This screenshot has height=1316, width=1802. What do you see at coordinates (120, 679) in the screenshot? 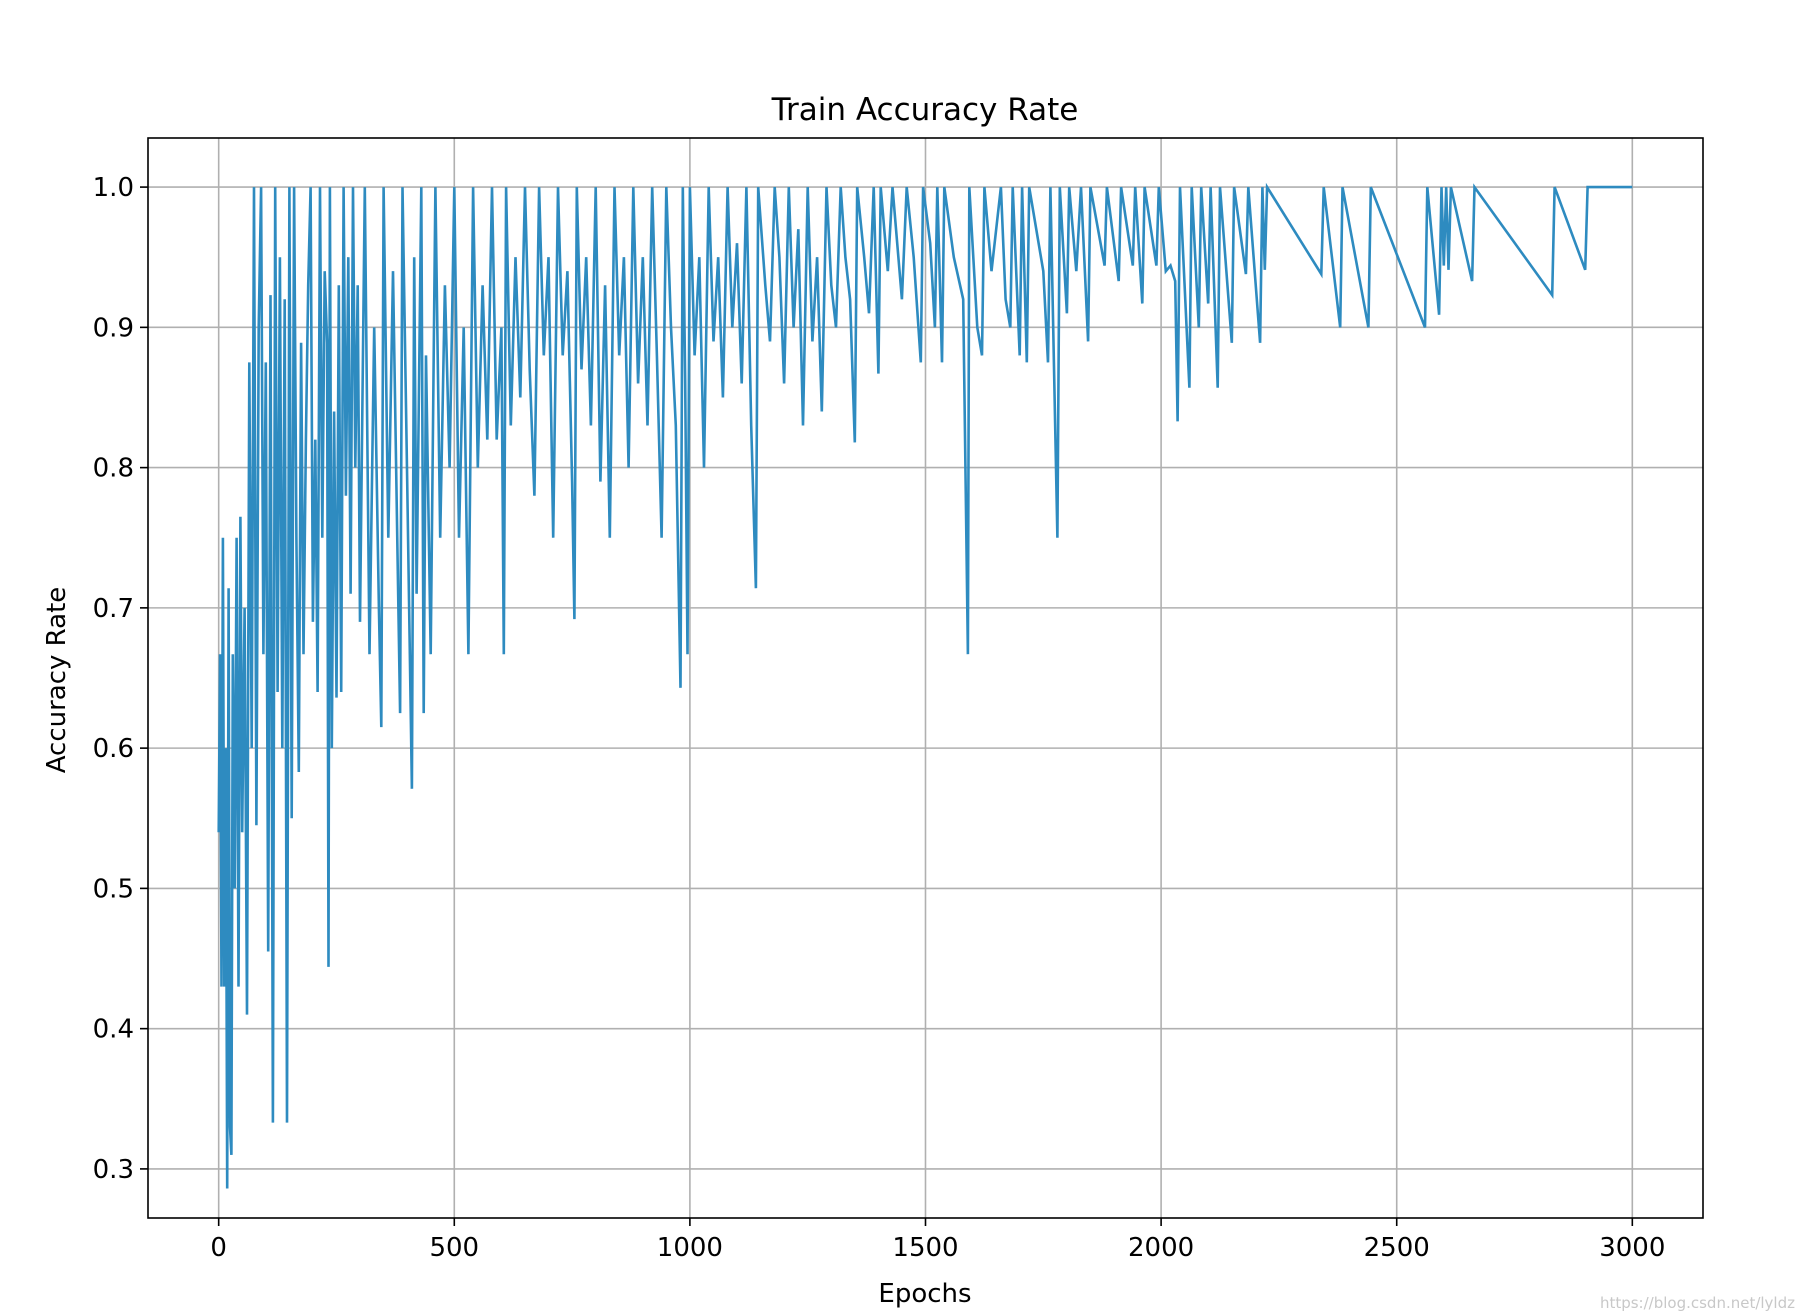
I see `y-axis: 0.3 0.4 0.5 0.6 0.7 0.8 0.9 1.0` at bounding box center [120, 679].